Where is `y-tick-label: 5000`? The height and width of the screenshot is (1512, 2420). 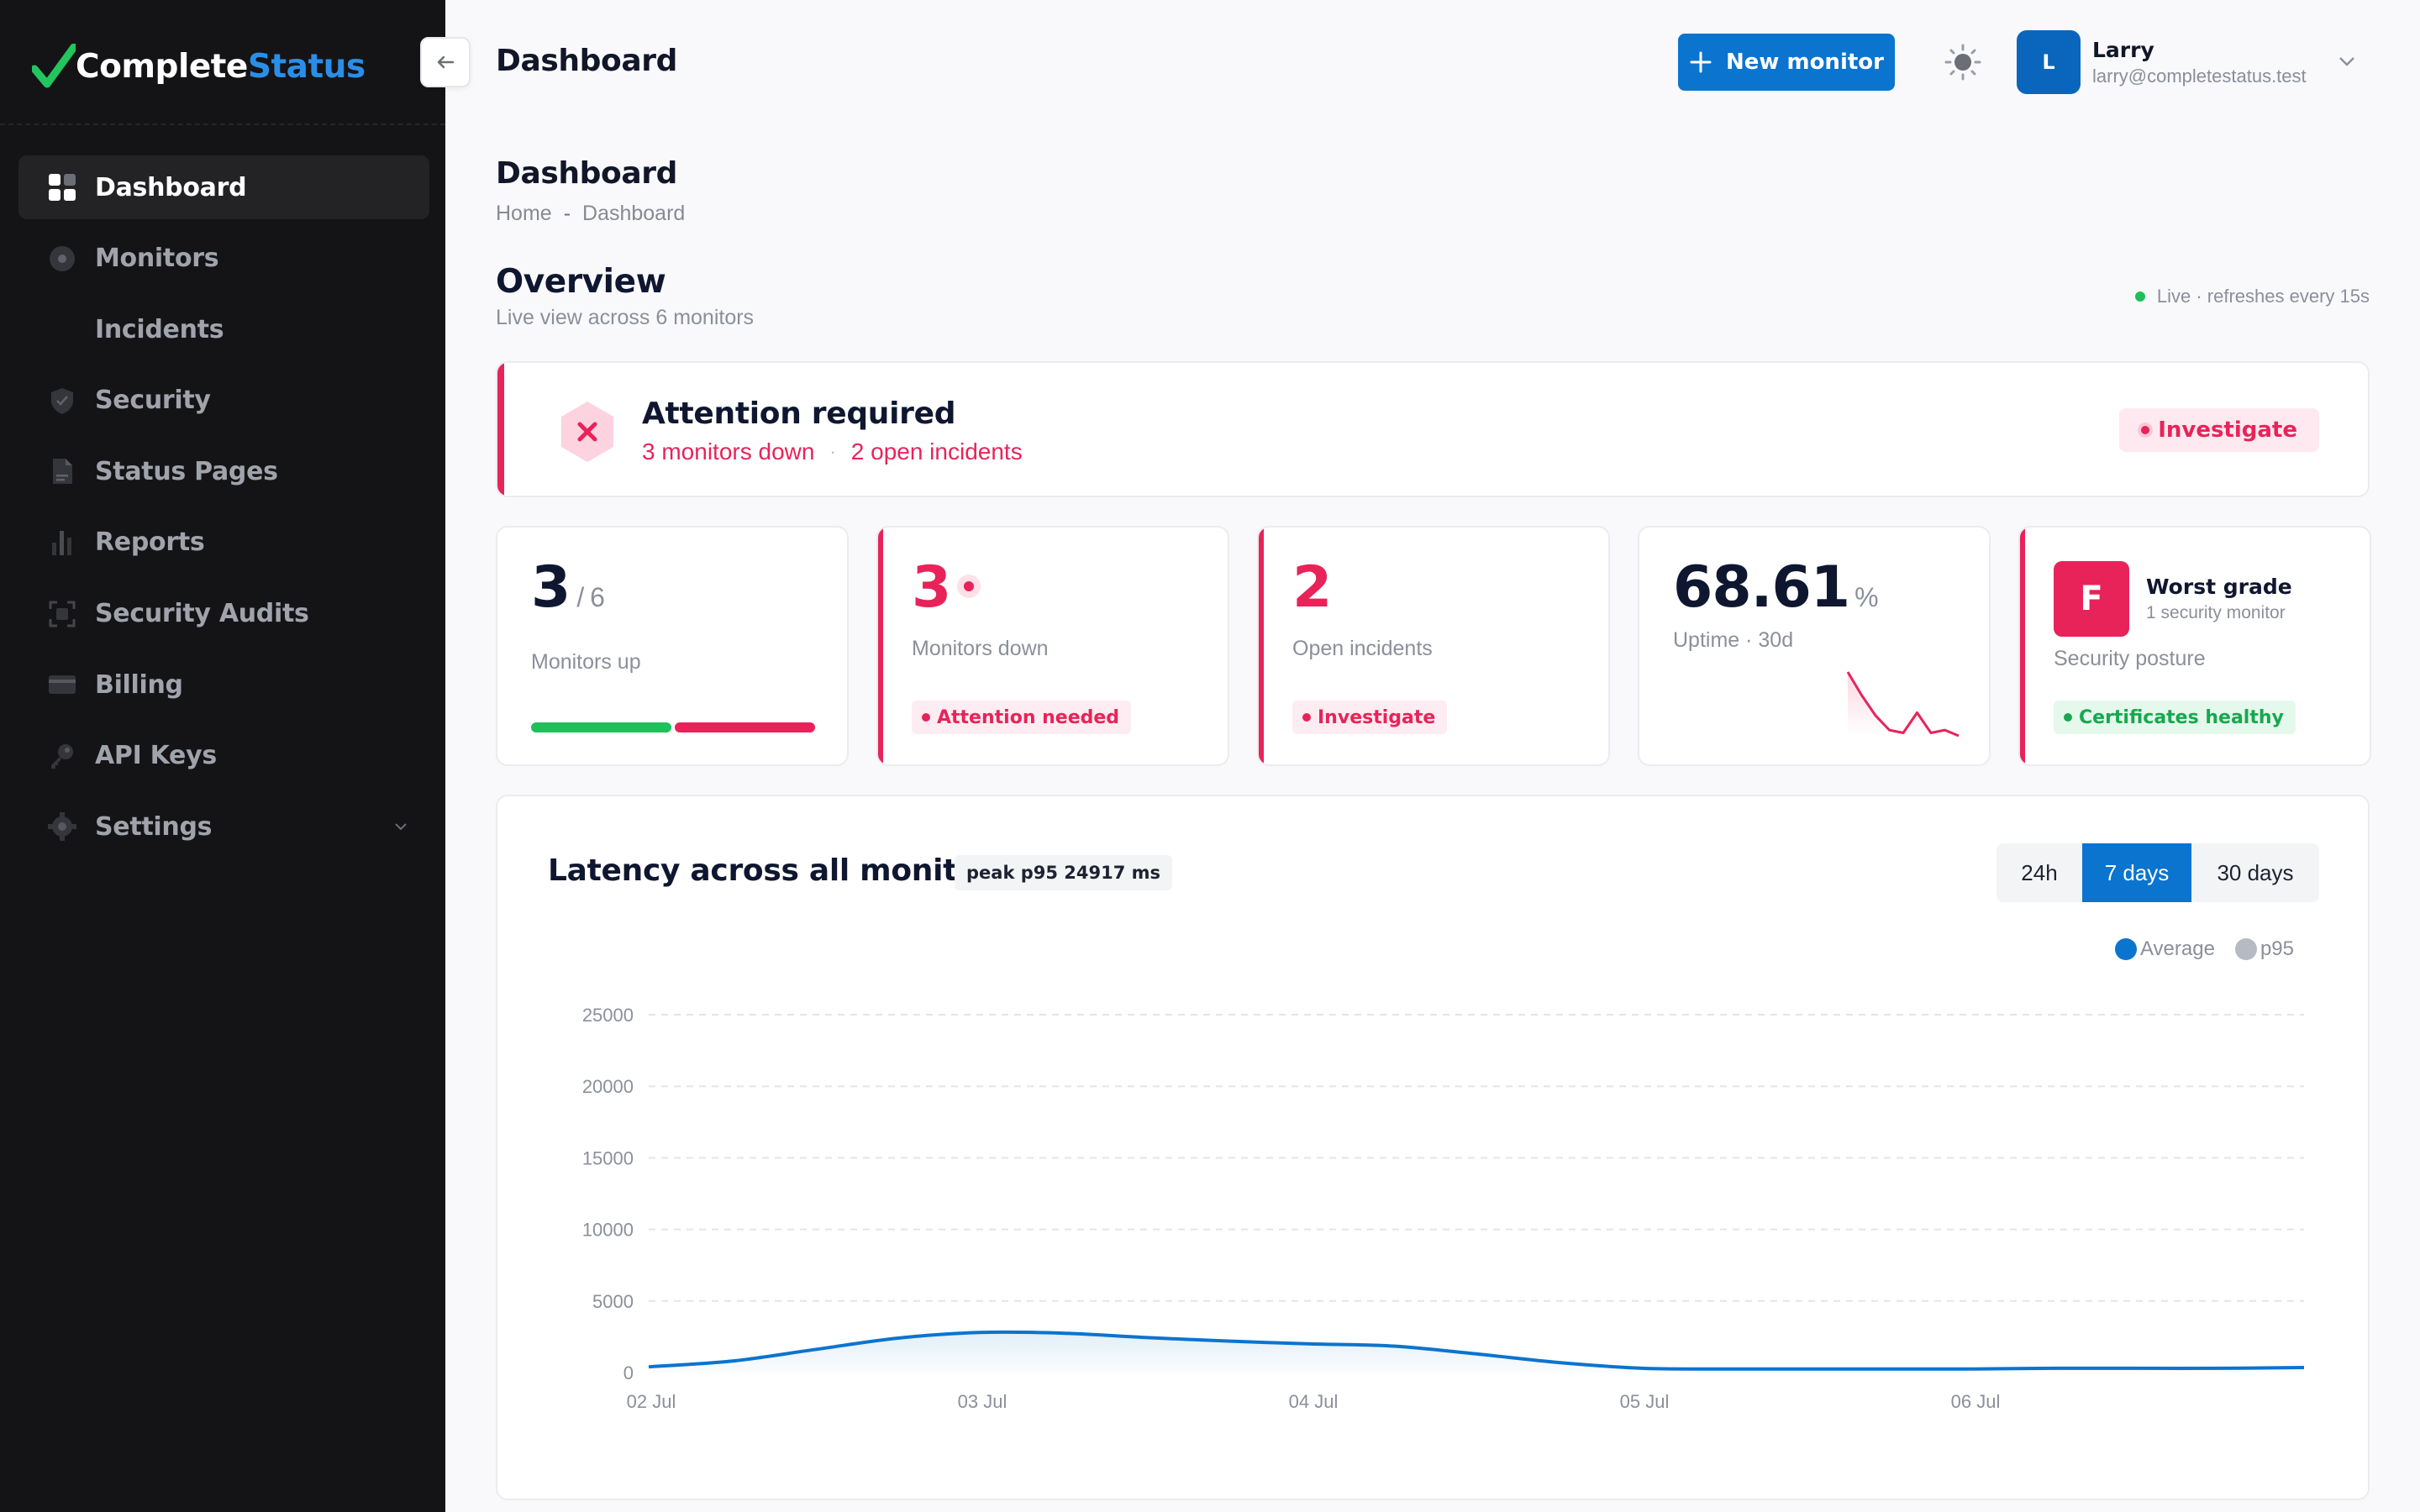
y-tick-label: 5000 is located at coordinates (613, 1301).